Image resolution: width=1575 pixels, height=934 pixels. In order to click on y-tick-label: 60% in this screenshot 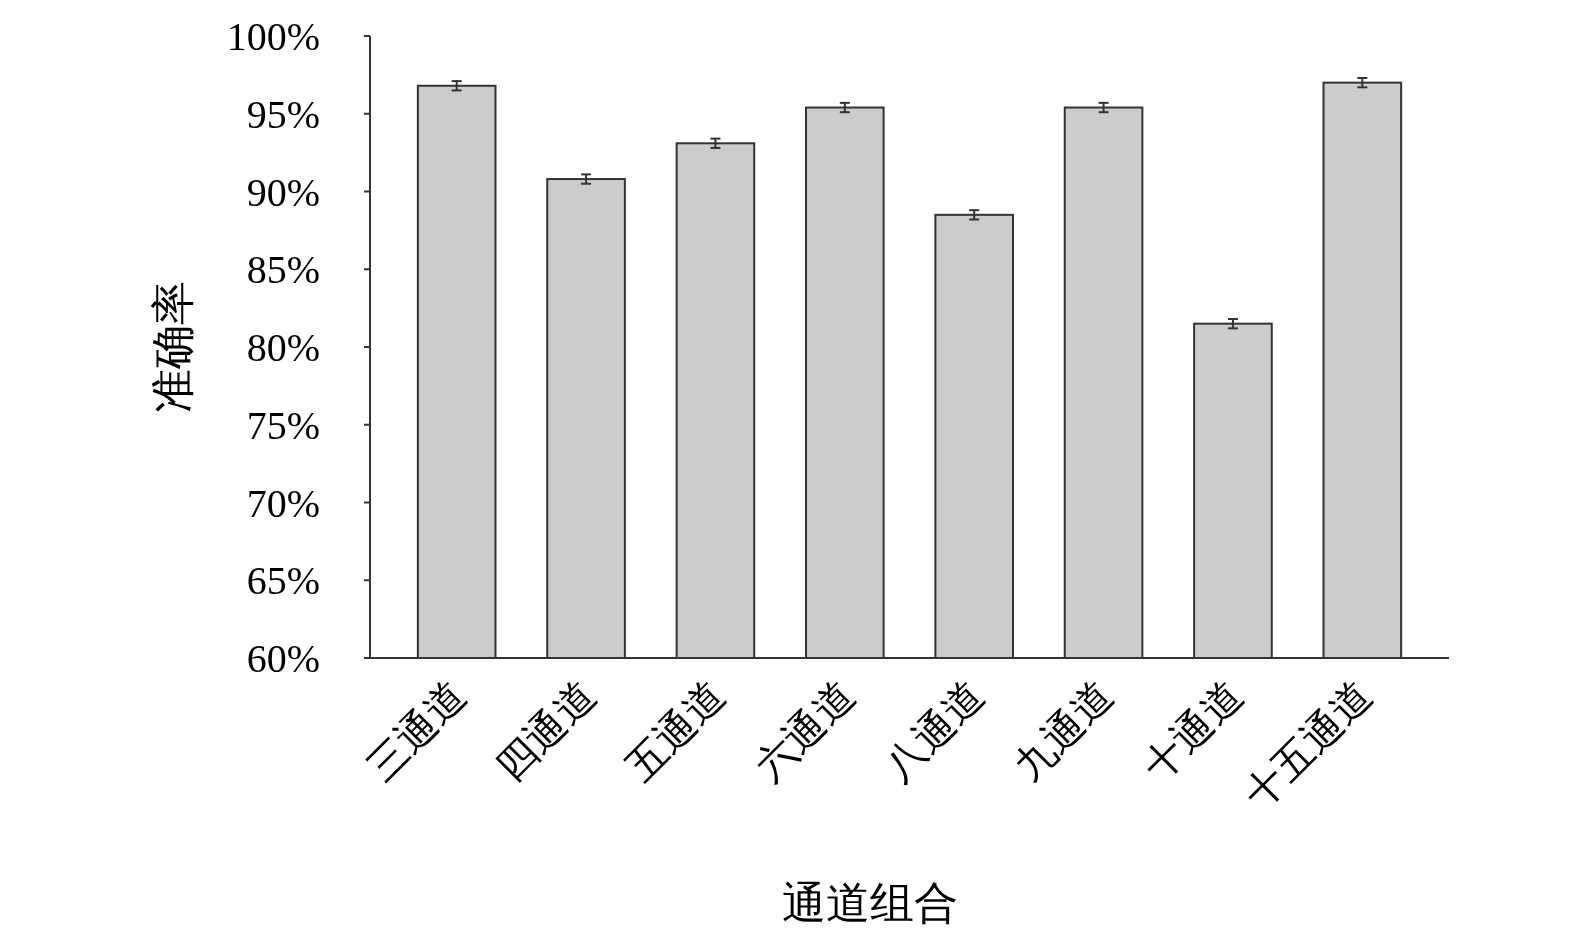, I will do `click(283, 658)`.